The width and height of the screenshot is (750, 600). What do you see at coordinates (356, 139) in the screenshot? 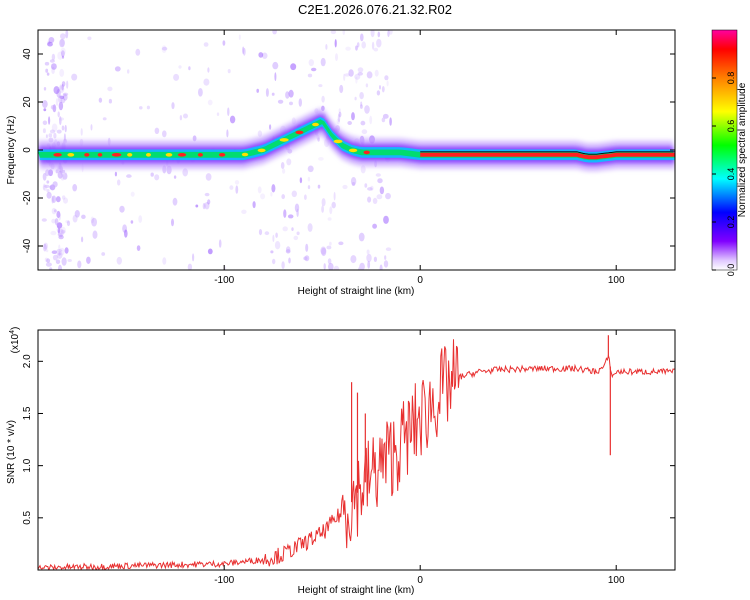
I see `spectral-band-inner` at bounding box center [356, 139].